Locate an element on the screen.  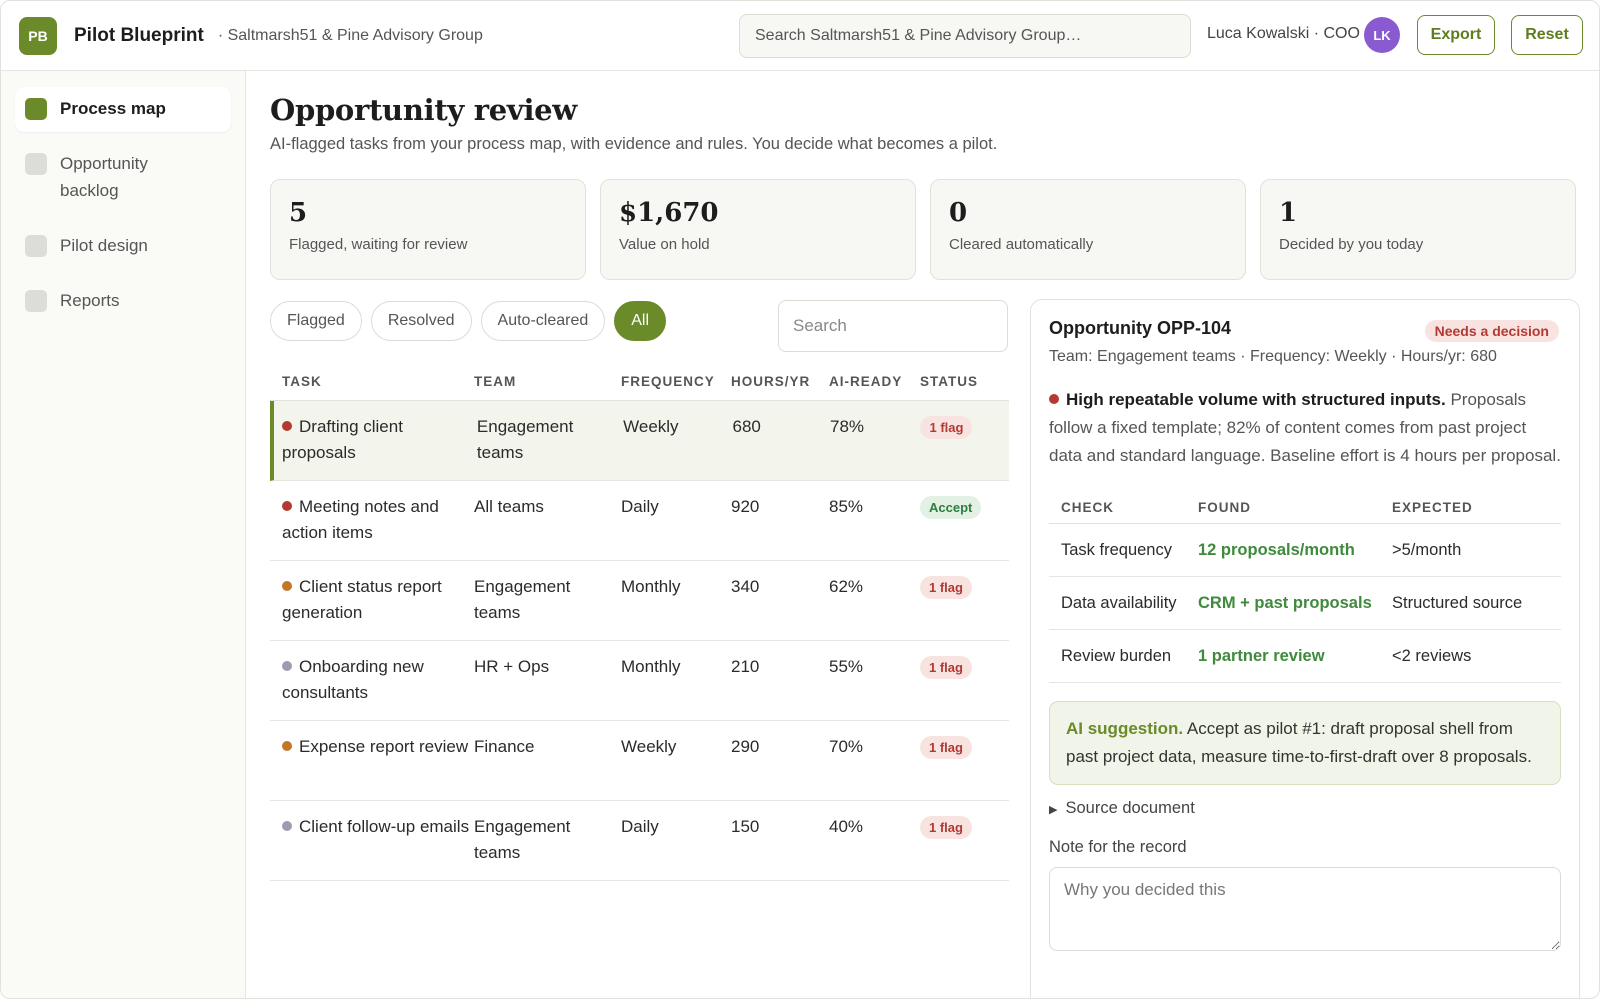
avatar: LK is located at coordinates (1382, 35).